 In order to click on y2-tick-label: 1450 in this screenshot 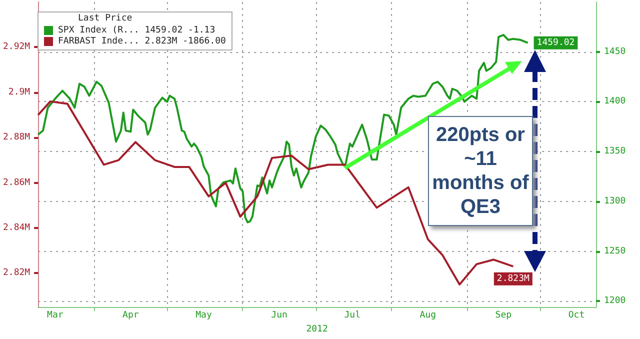, I will do `click(615, 51)`.